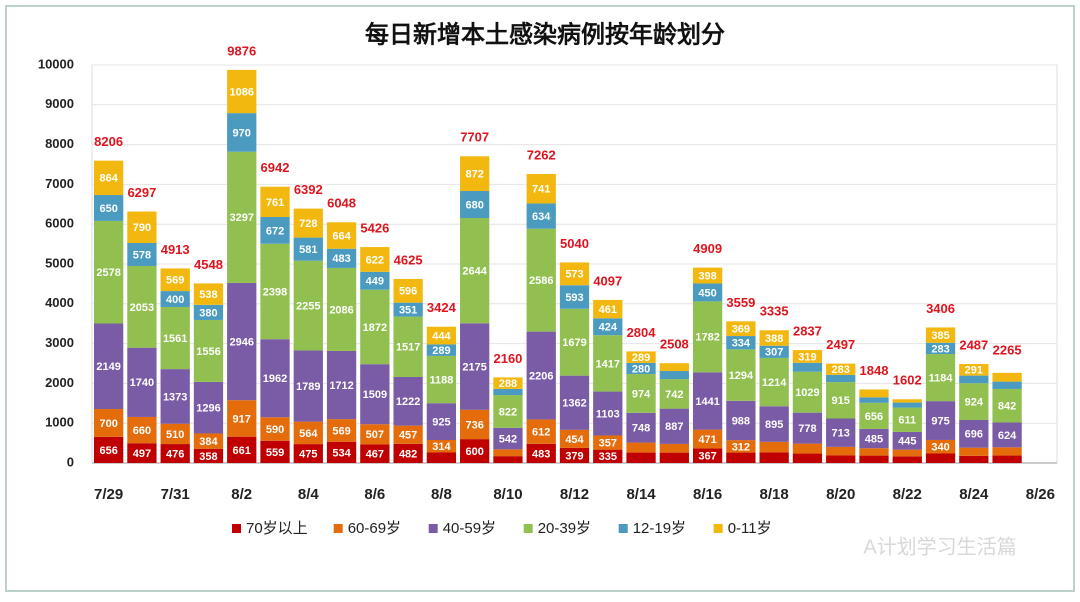 This screenshot has width=1080, height=602. What do you see at coordinates (374, 528) in the screenshot?
I see `legend-label: 60-69岁` at bounding box center [374, 528].